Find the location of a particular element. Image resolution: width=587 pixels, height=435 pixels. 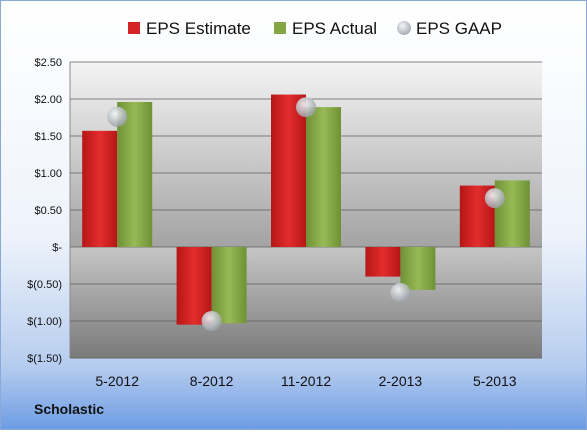

x-tick-label: 5-2013 is located at coordinates (495, 381).